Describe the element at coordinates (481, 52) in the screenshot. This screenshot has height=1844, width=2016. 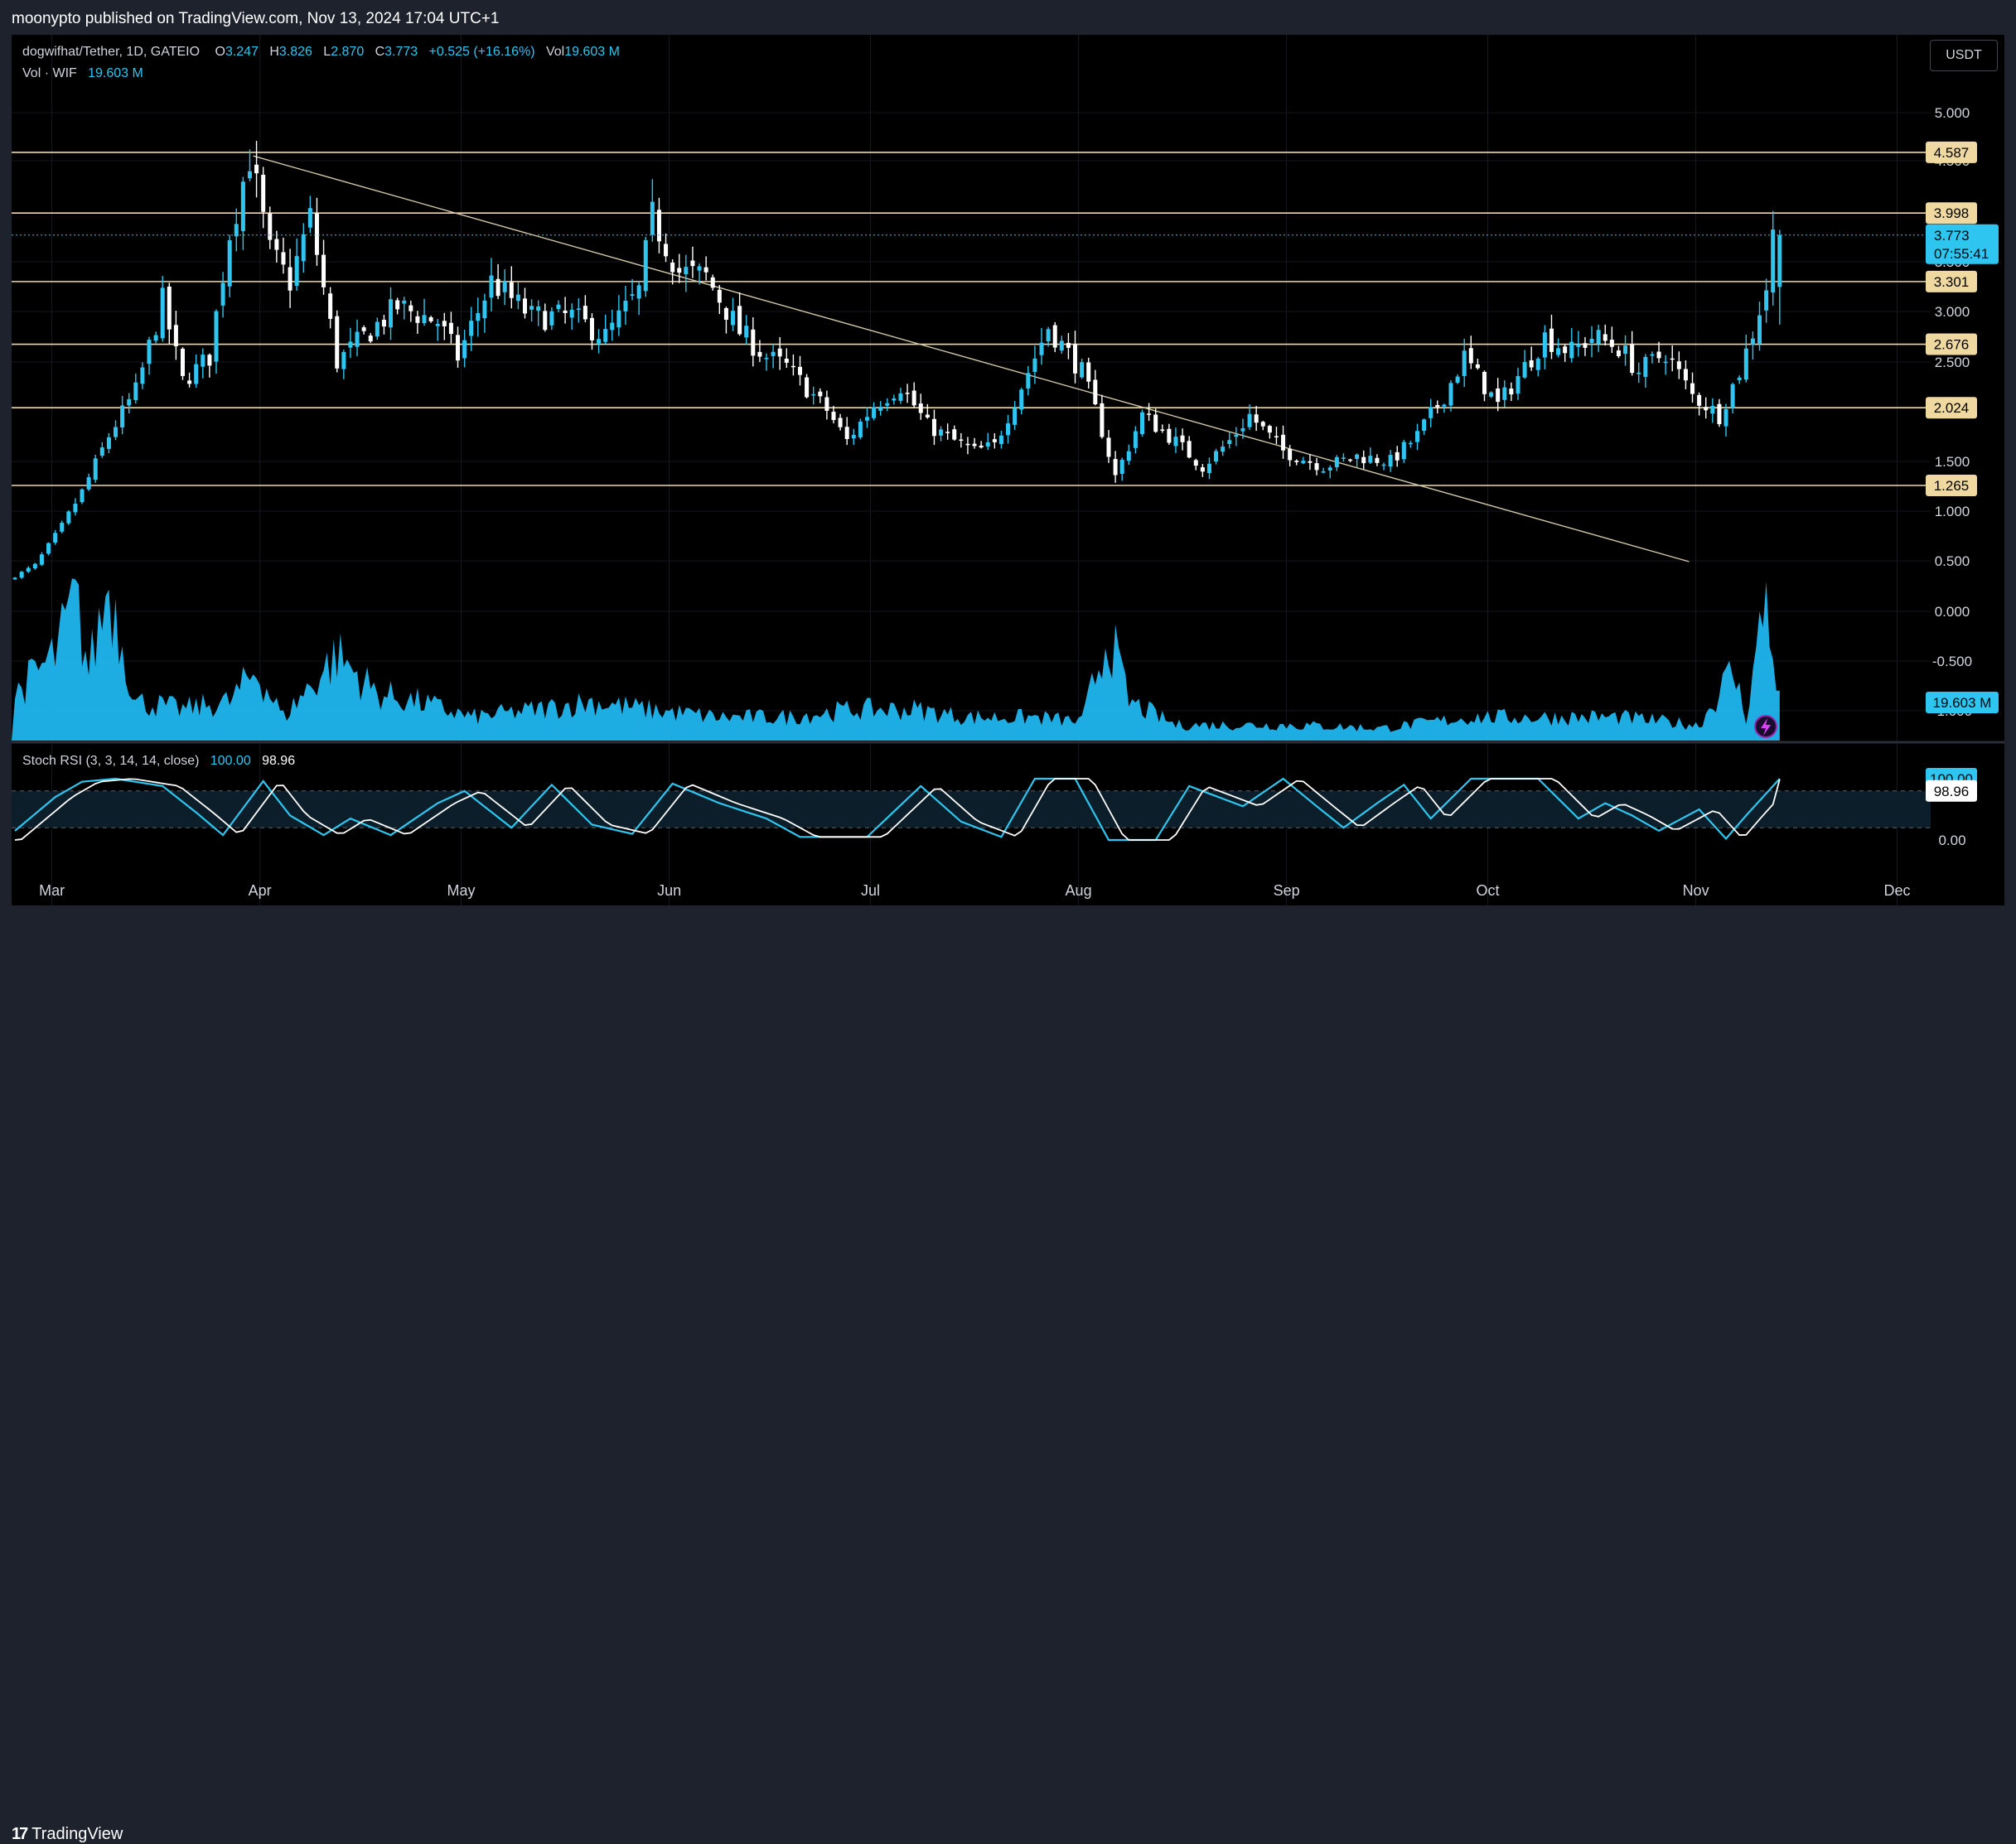
I see `change-value: +0.525 (+16.16%)` at that location.